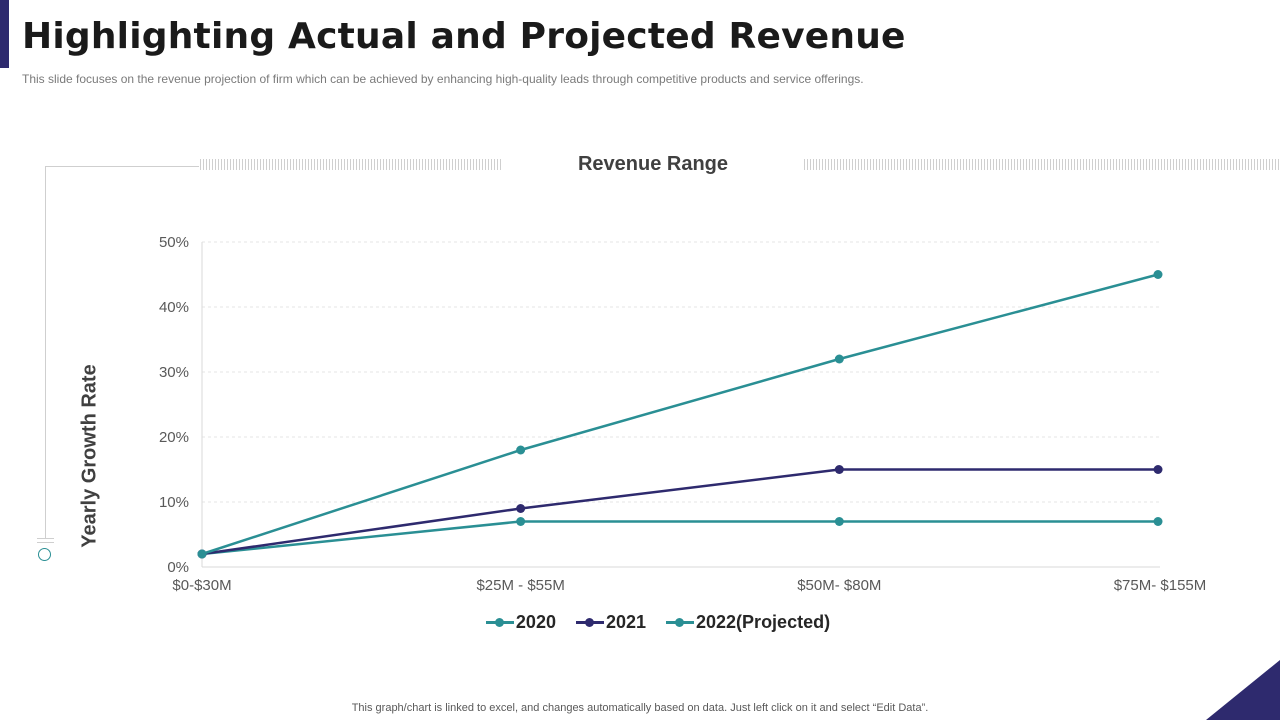 Image resolution: width=1280 pixels, height=720 pixels. I want to click on title-hatch-left, so click(351, 164).